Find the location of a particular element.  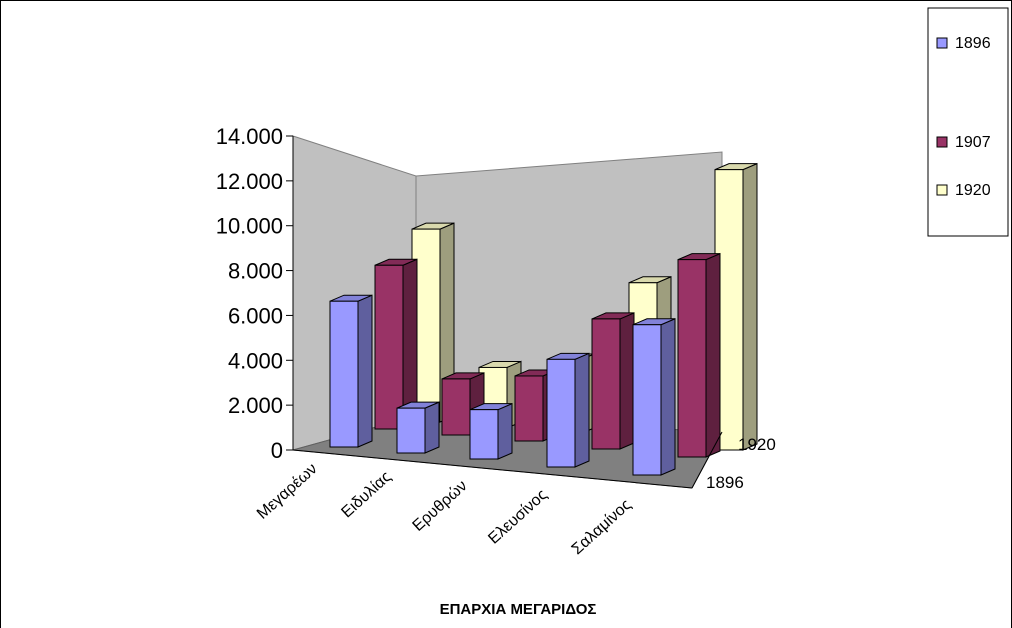

depth-axis-line is located at coordinates (707, 460).